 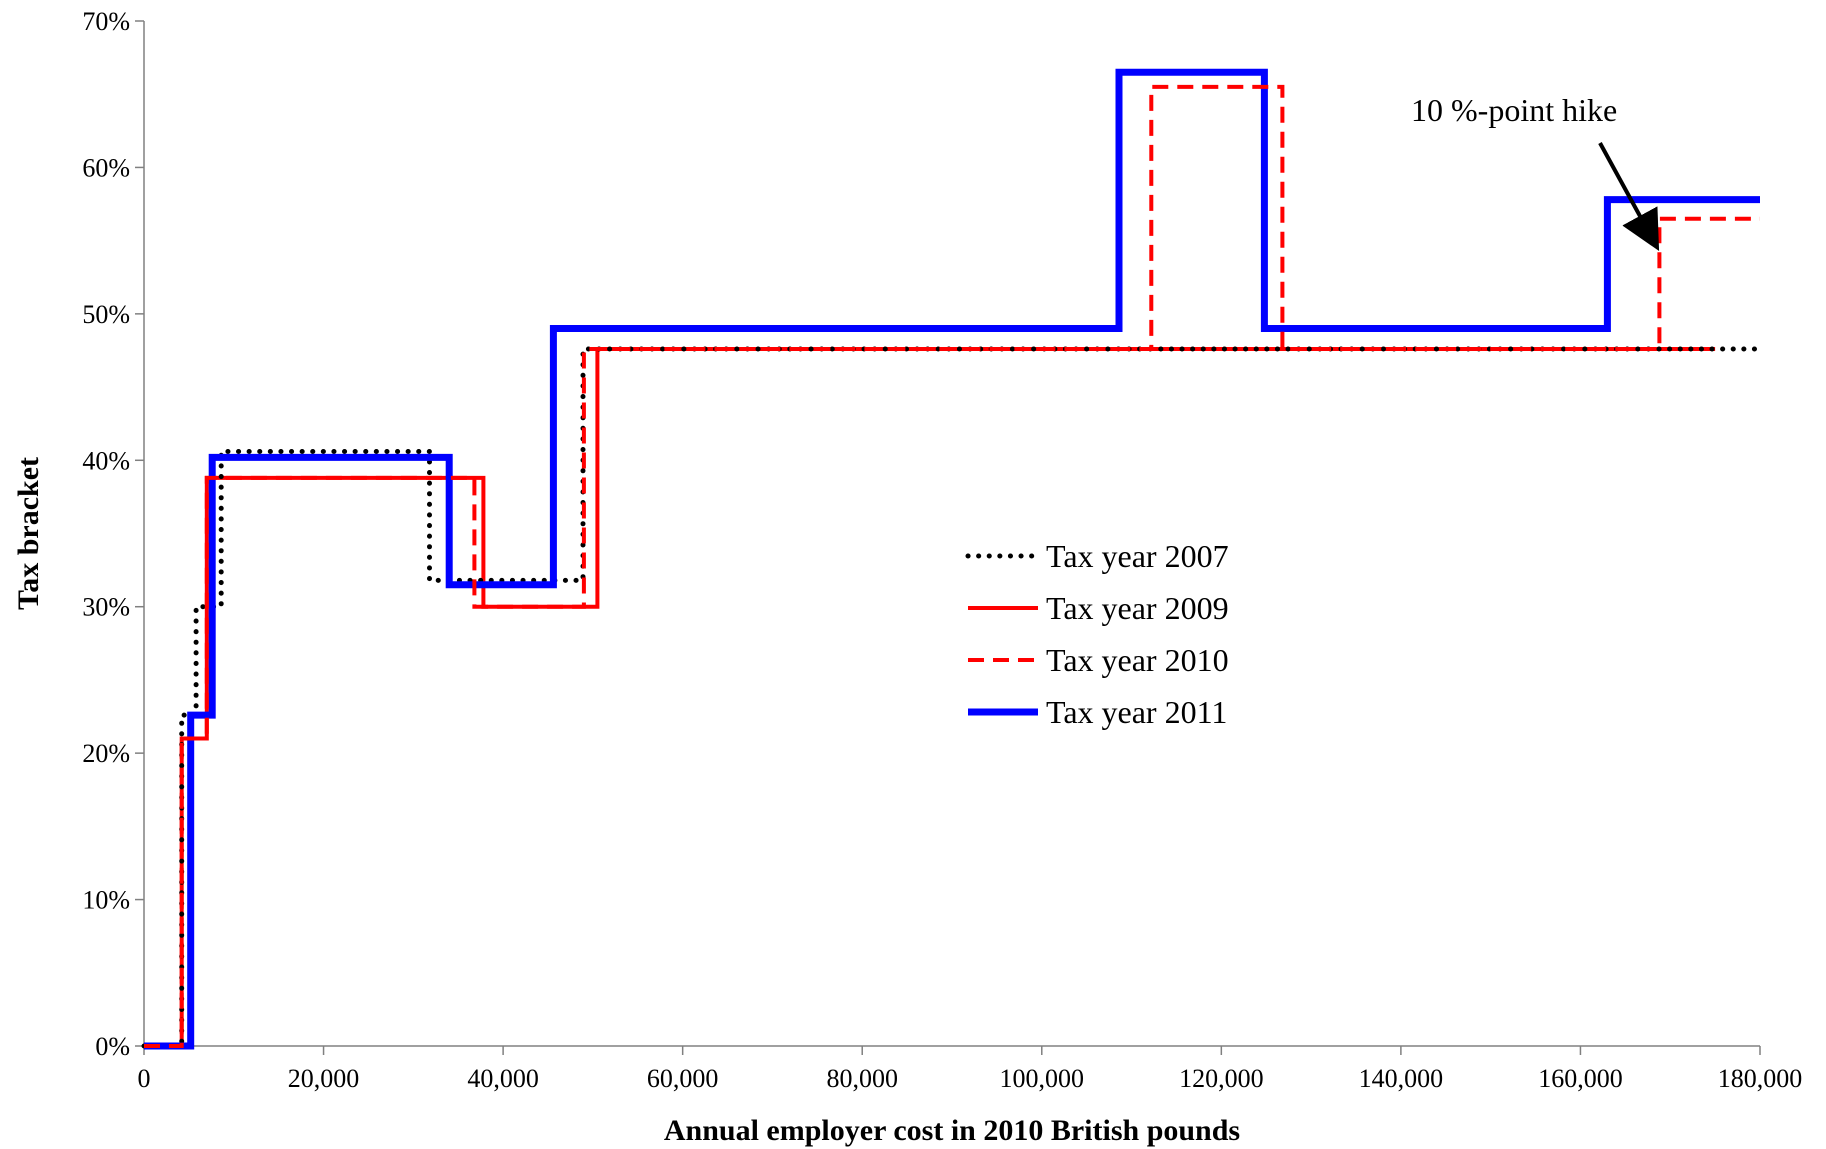 I want to click on x-tick-label: 20,000, so click(x=324, y=1078).